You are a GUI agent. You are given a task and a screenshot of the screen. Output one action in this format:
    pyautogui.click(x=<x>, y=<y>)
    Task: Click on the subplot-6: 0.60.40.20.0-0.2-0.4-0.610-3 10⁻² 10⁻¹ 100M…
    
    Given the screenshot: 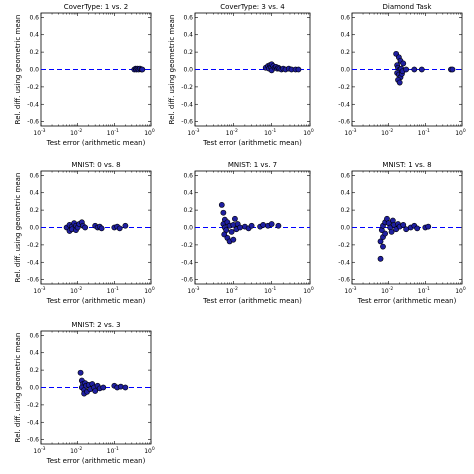 What is the action you would take?
    pyautogui.click(x=402, y=233)
    